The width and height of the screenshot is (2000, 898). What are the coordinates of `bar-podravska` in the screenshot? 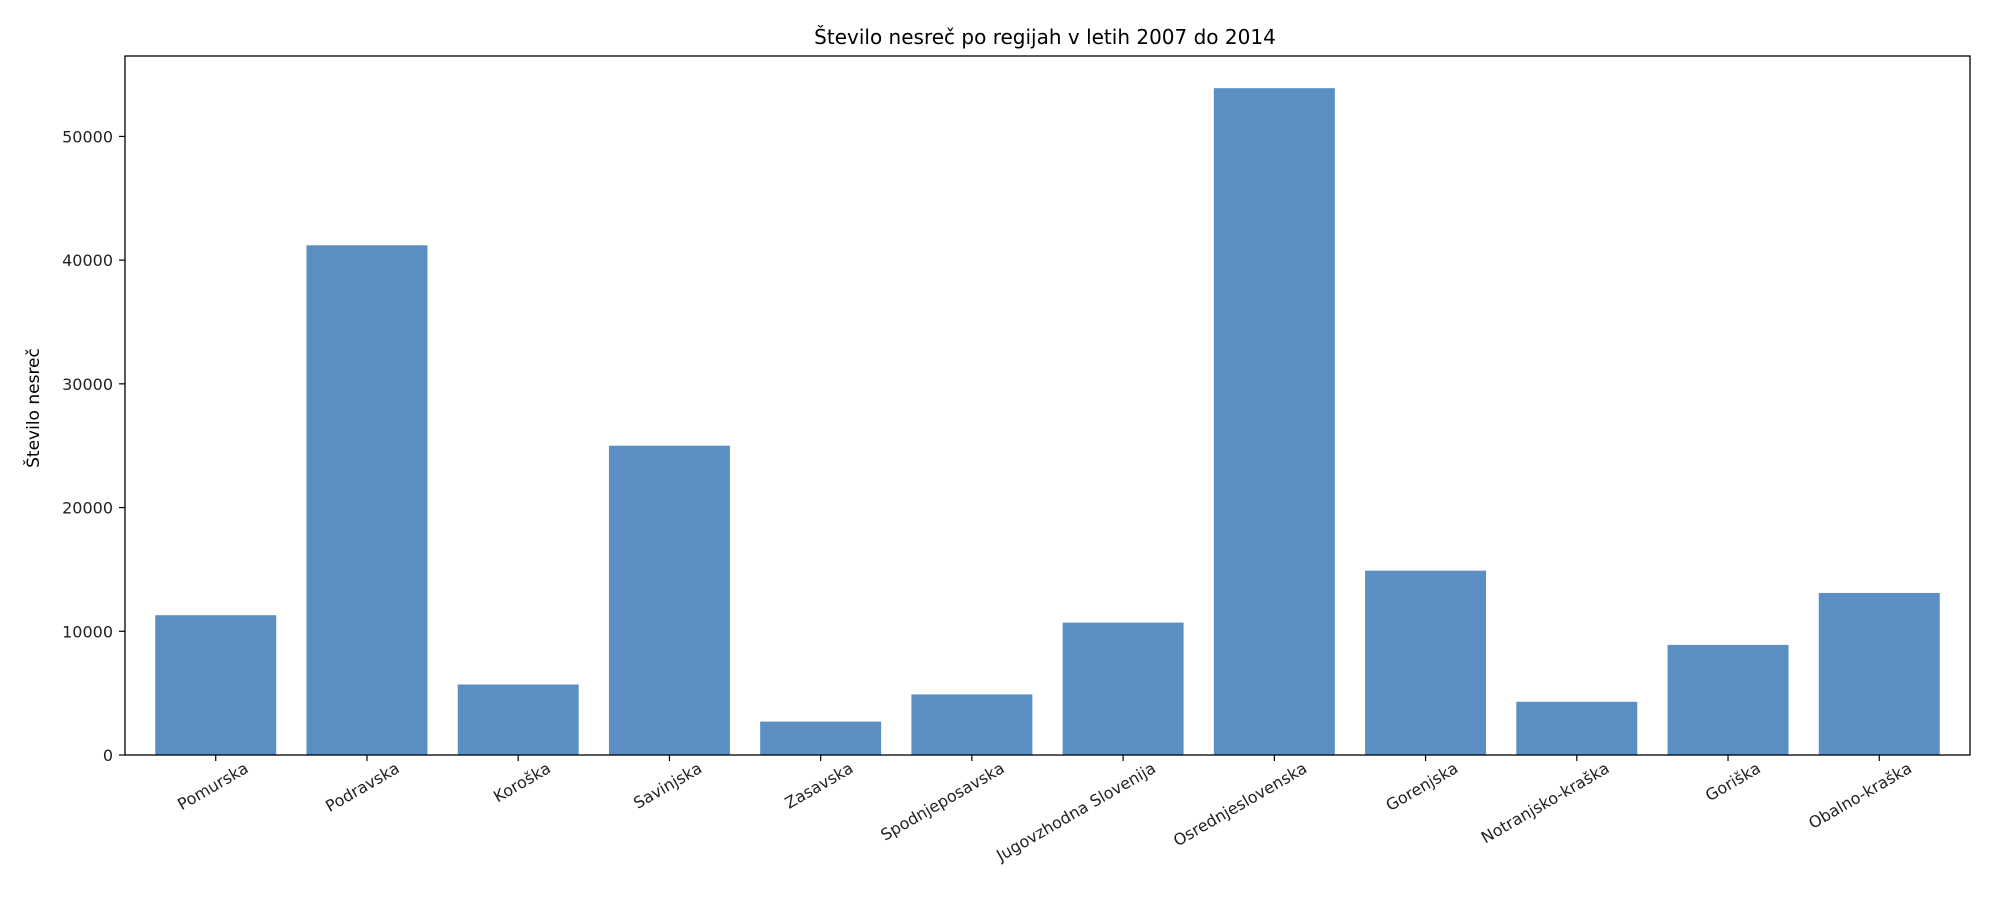 It's located at (367, 500).